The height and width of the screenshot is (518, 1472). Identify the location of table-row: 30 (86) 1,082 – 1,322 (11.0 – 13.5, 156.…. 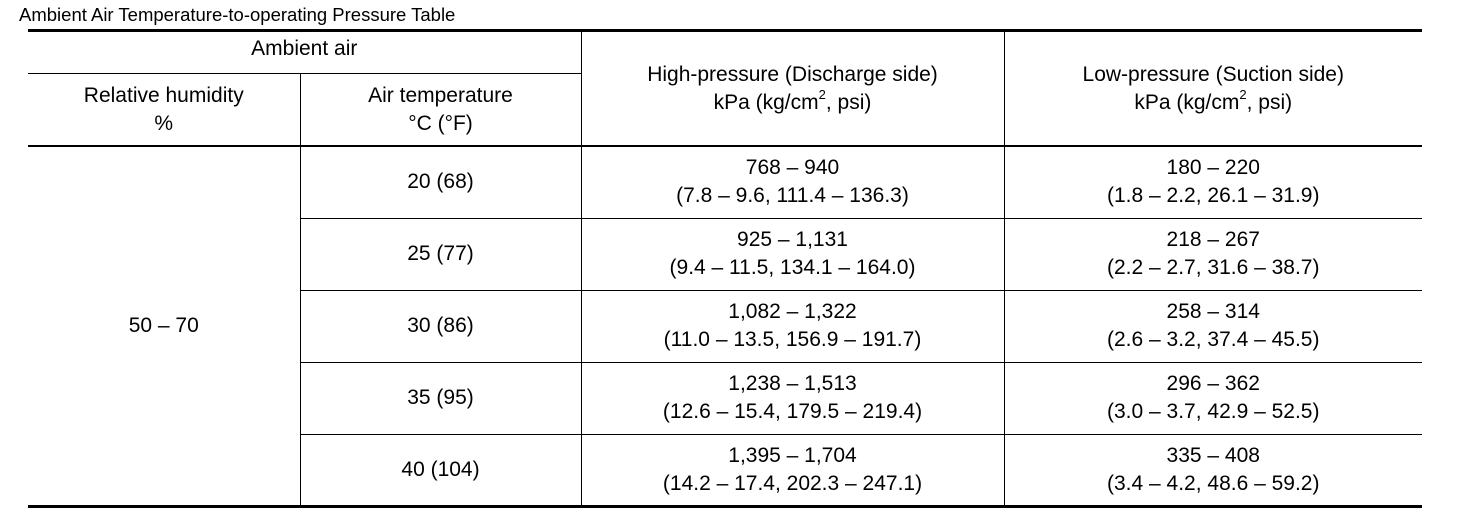
(725, 326).